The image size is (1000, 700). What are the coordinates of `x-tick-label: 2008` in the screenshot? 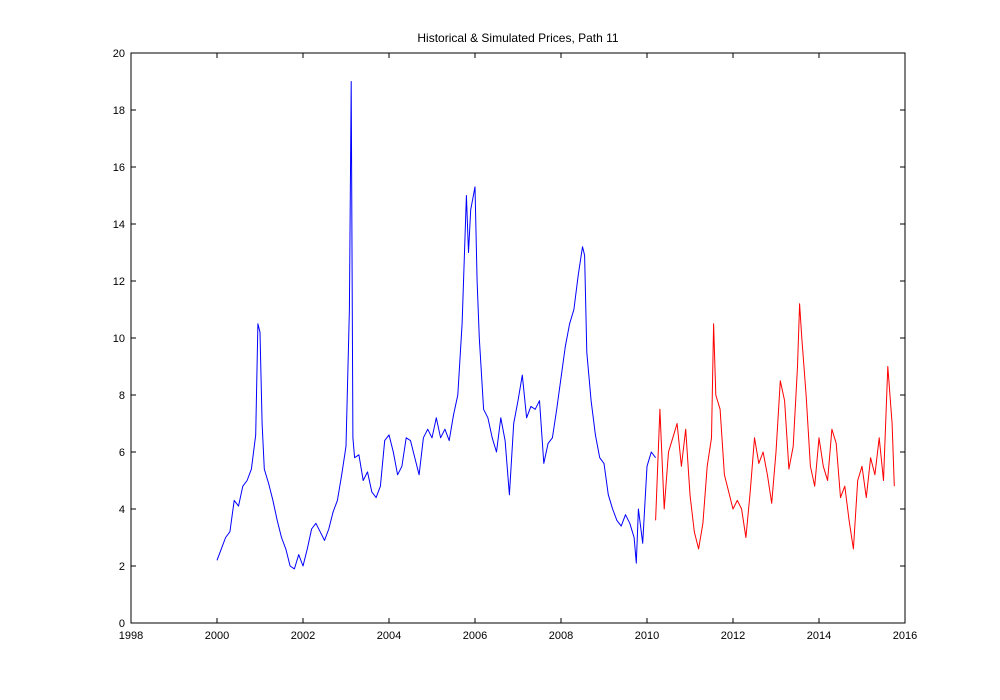 It's located at (561, 636).